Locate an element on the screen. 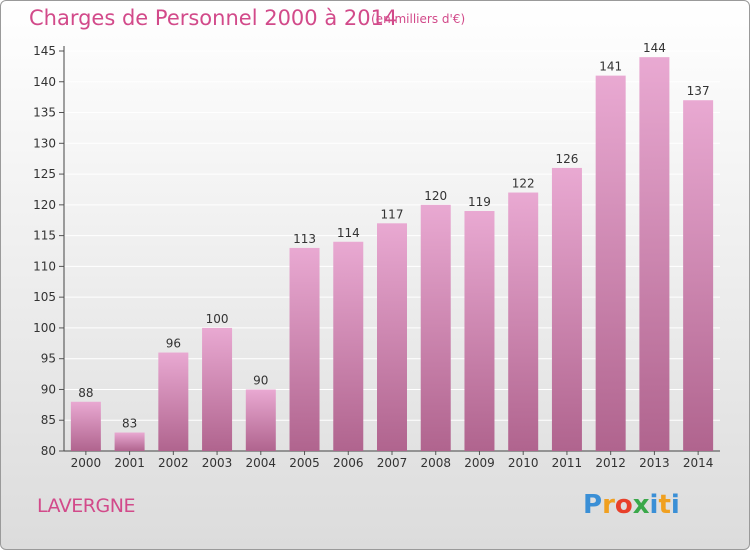  y-tick-label: 80 is located at coordinates (48, 451).